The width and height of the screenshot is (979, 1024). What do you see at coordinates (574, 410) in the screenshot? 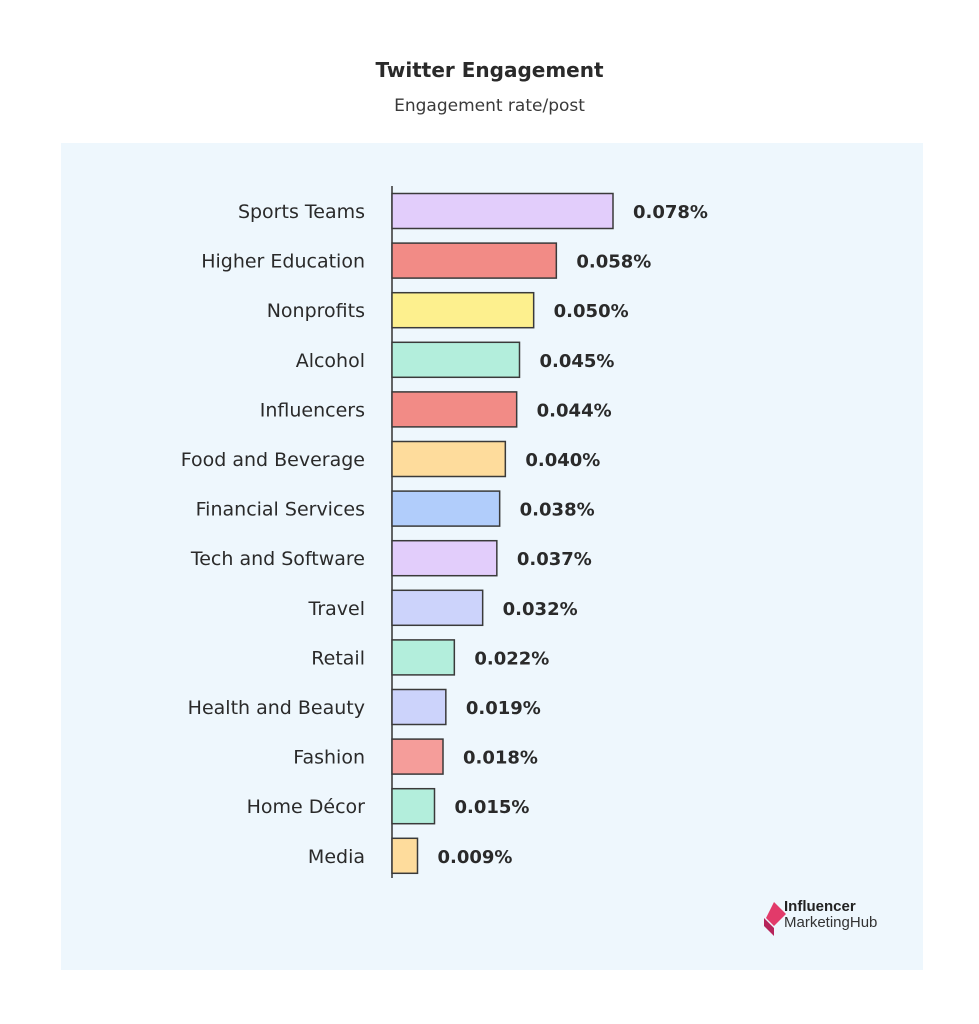
I see `value-label: 0.044%` at bounding box center [574, 410].